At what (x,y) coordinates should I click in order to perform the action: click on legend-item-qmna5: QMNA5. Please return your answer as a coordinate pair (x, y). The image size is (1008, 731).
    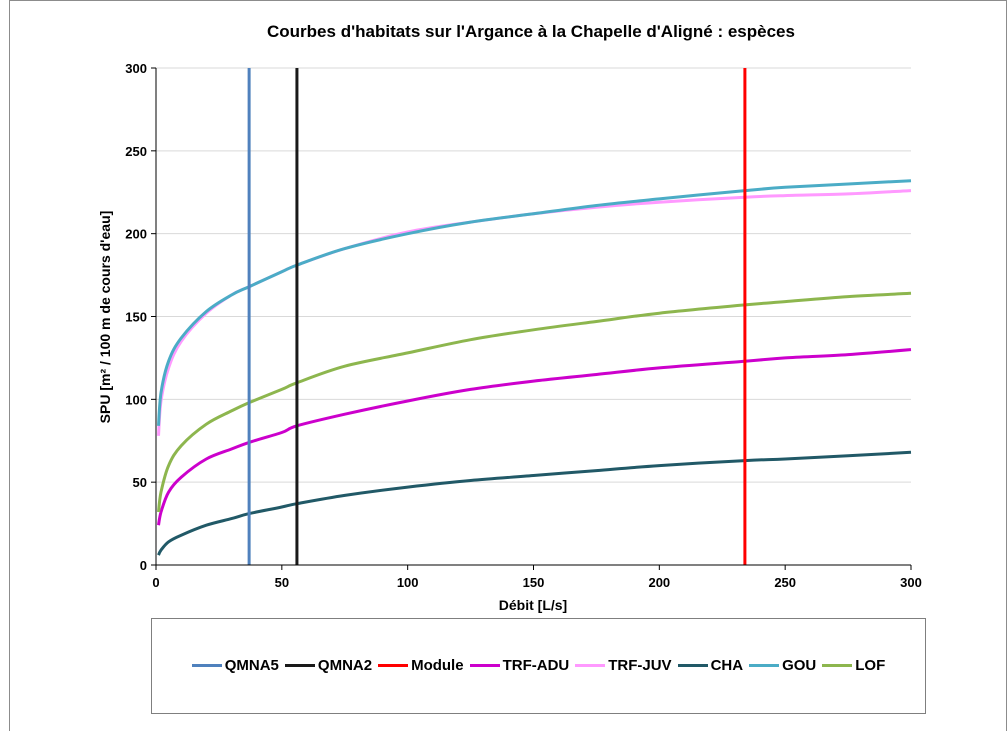
    Looking at the image, I should click on (235, 665).